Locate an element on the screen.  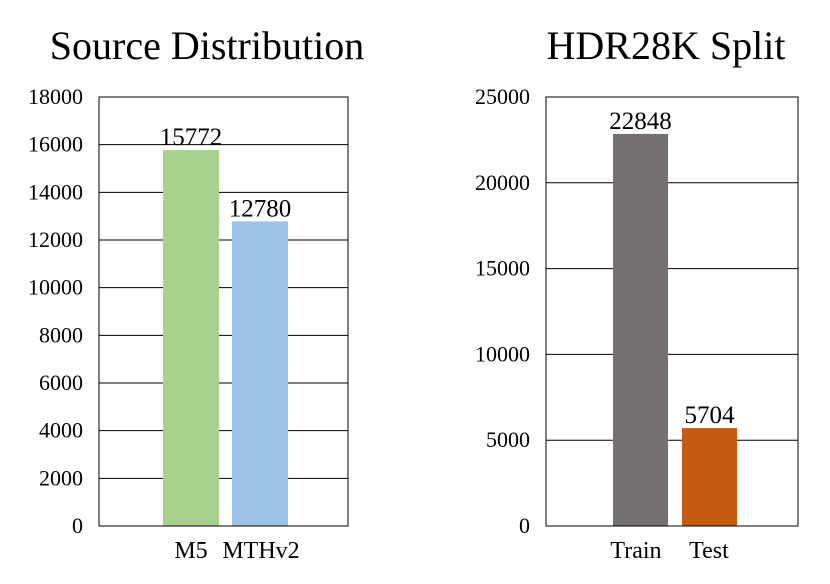
y-tick-label: 2000 is located at coordinates (61, 477).